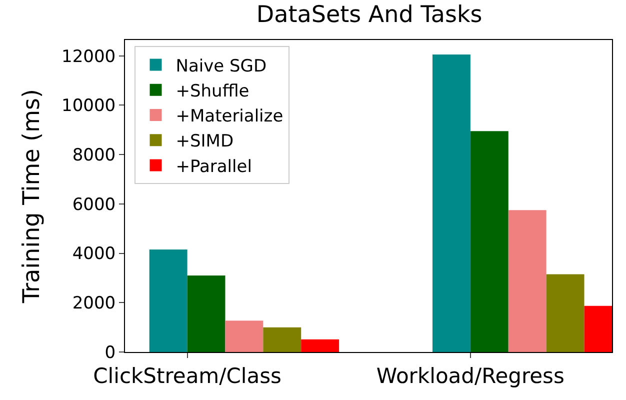 Image resolution: width=626 pixels, height=400 pixels. Describe the element at coordinates (187, 376) in the screenshot. I see `x-tick-label: ClickStream/Class` at that location.